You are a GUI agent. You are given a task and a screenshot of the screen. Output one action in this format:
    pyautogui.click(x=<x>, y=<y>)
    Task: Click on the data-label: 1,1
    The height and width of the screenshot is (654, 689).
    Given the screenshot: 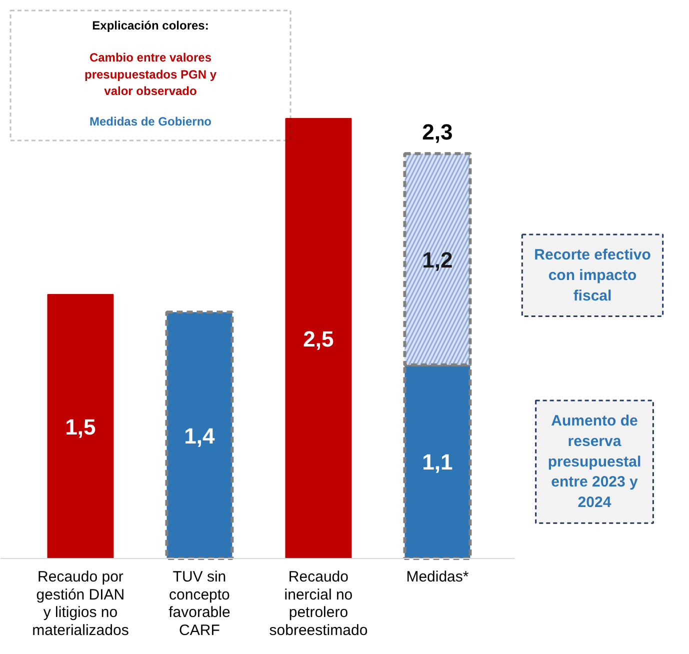 What is the action you would take?
    pyautogui.click(x=437, y=462)
    